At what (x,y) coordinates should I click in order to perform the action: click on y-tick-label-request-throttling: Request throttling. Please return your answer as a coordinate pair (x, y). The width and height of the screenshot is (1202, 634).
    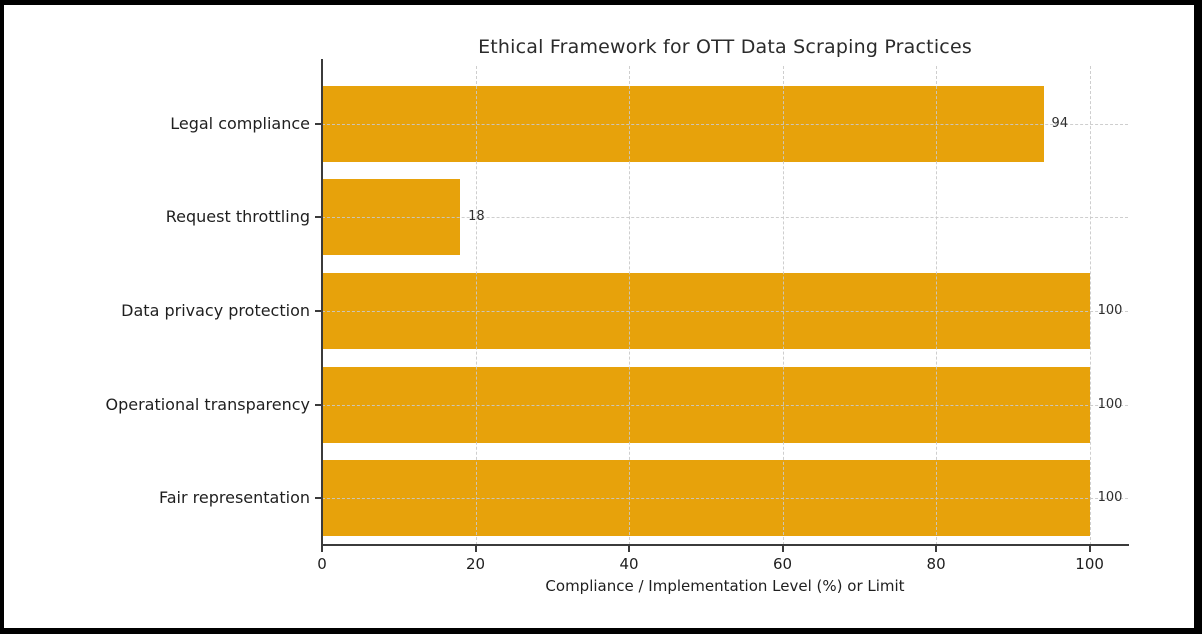
    Looking at the image, I should click on (237, 217).